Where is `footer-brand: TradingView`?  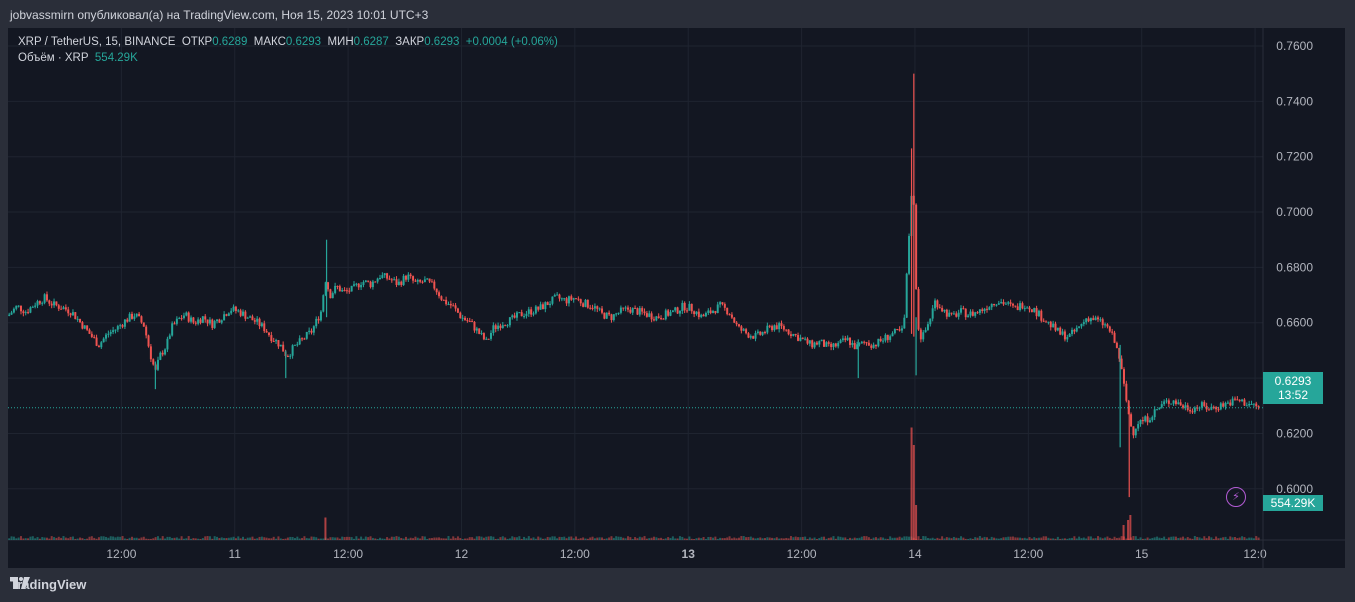 footer-brand: TradingView is located at coordinates (48, 584).